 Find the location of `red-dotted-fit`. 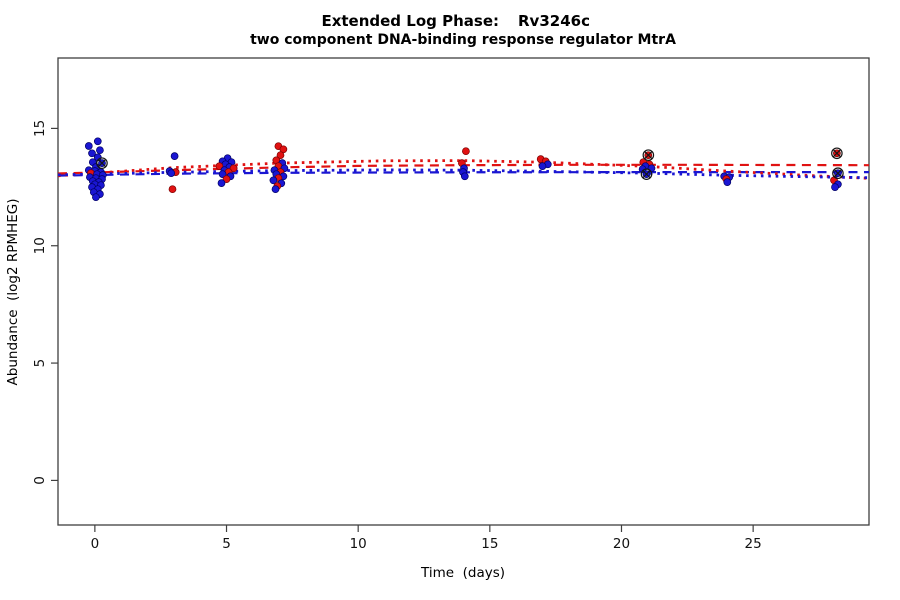

red-dotted-fit is located at coordinates (463, 169).